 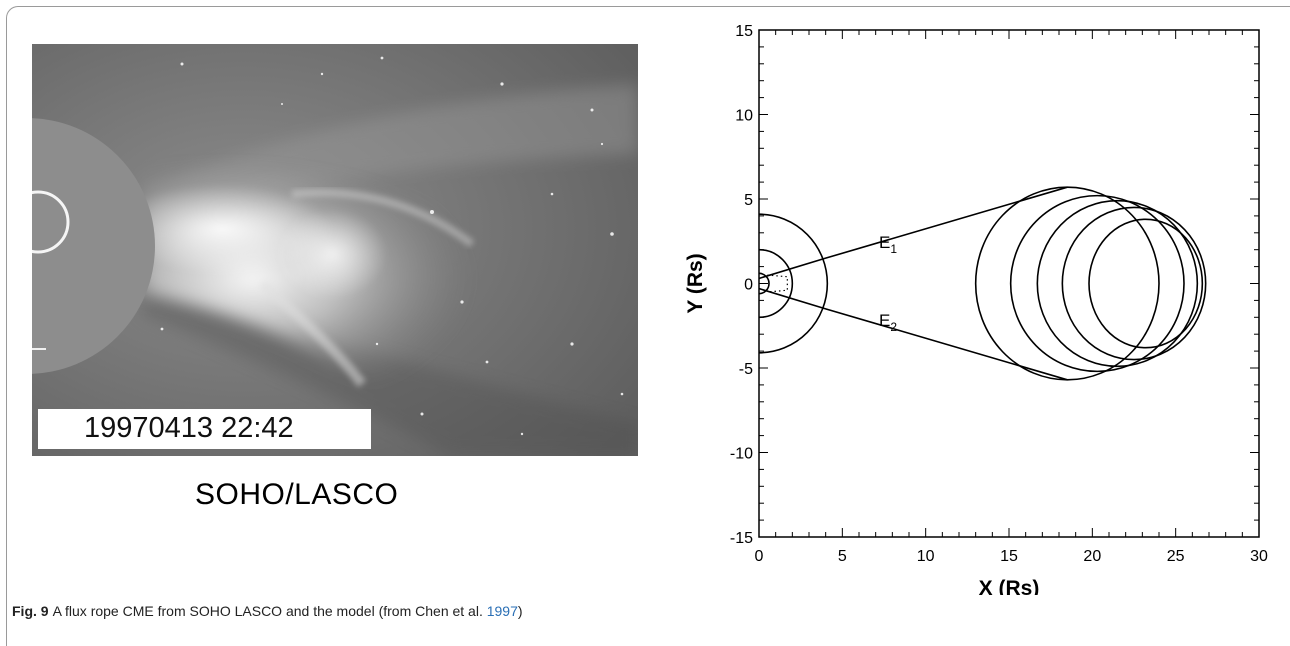 What do you see at coordinates (746, 369) in the screenshot?
I see `y-tick-label: -5` at bounding box center [746, 369].